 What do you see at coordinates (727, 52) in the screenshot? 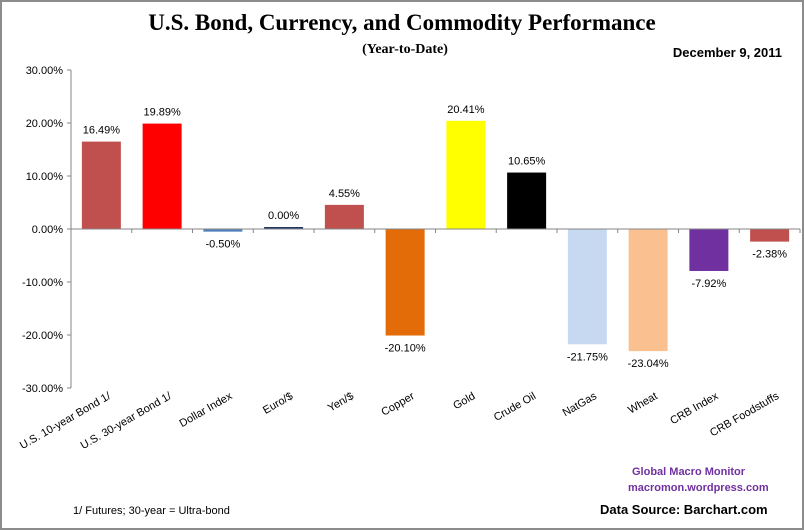
I see `chart-date: December 9, 2011` at bounding box center [727, 52].